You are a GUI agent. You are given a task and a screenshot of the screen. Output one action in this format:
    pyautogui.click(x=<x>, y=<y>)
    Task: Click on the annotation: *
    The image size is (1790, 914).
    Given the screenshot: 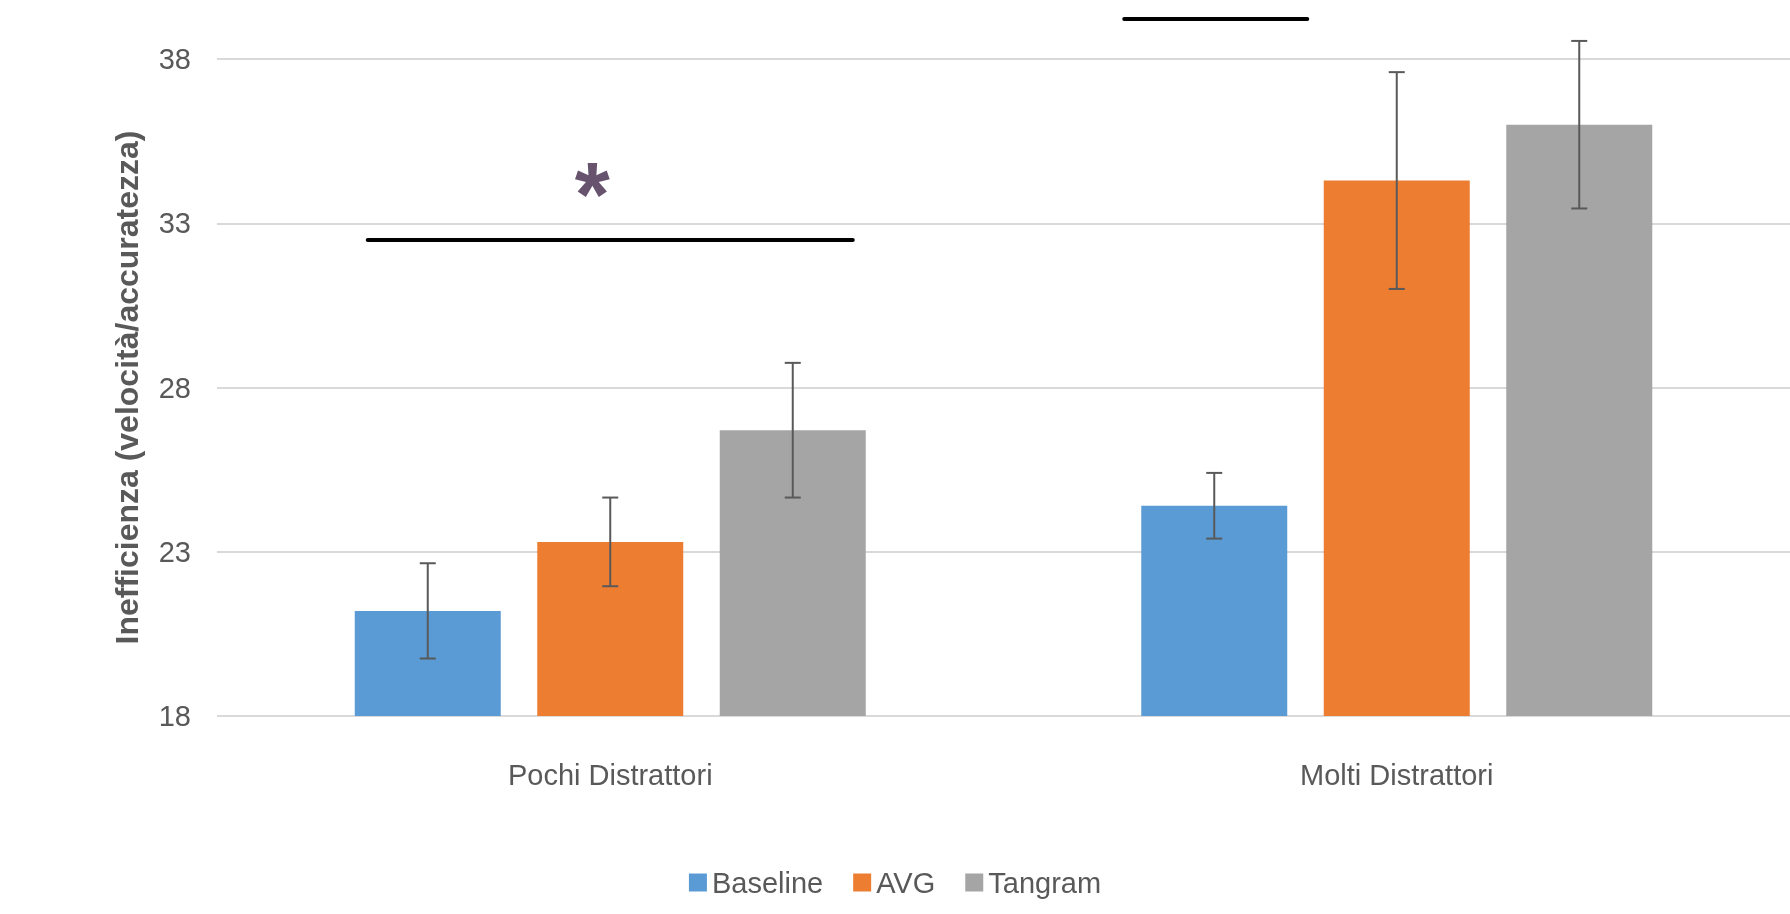 What is the action you would take?
    pyautogui.click(x=592, y=195)
    